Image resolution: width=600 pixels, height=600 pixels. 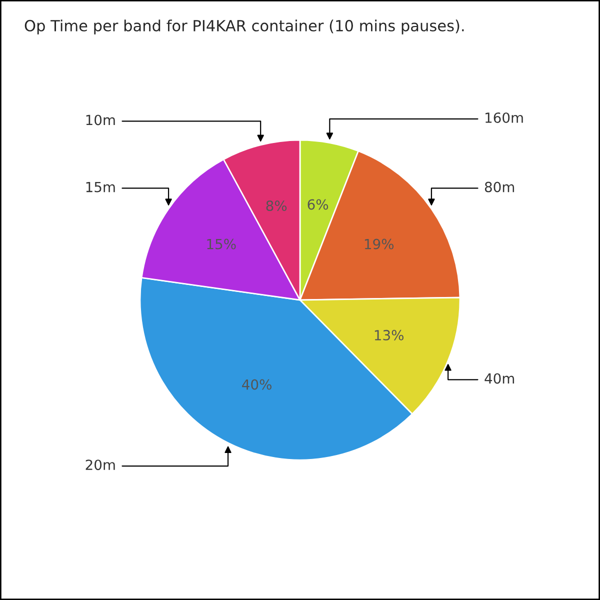 What do you see at coordinates (318, 204) in the screenshot?
I see `data-label: 6%` at bounding box center [318, 204].